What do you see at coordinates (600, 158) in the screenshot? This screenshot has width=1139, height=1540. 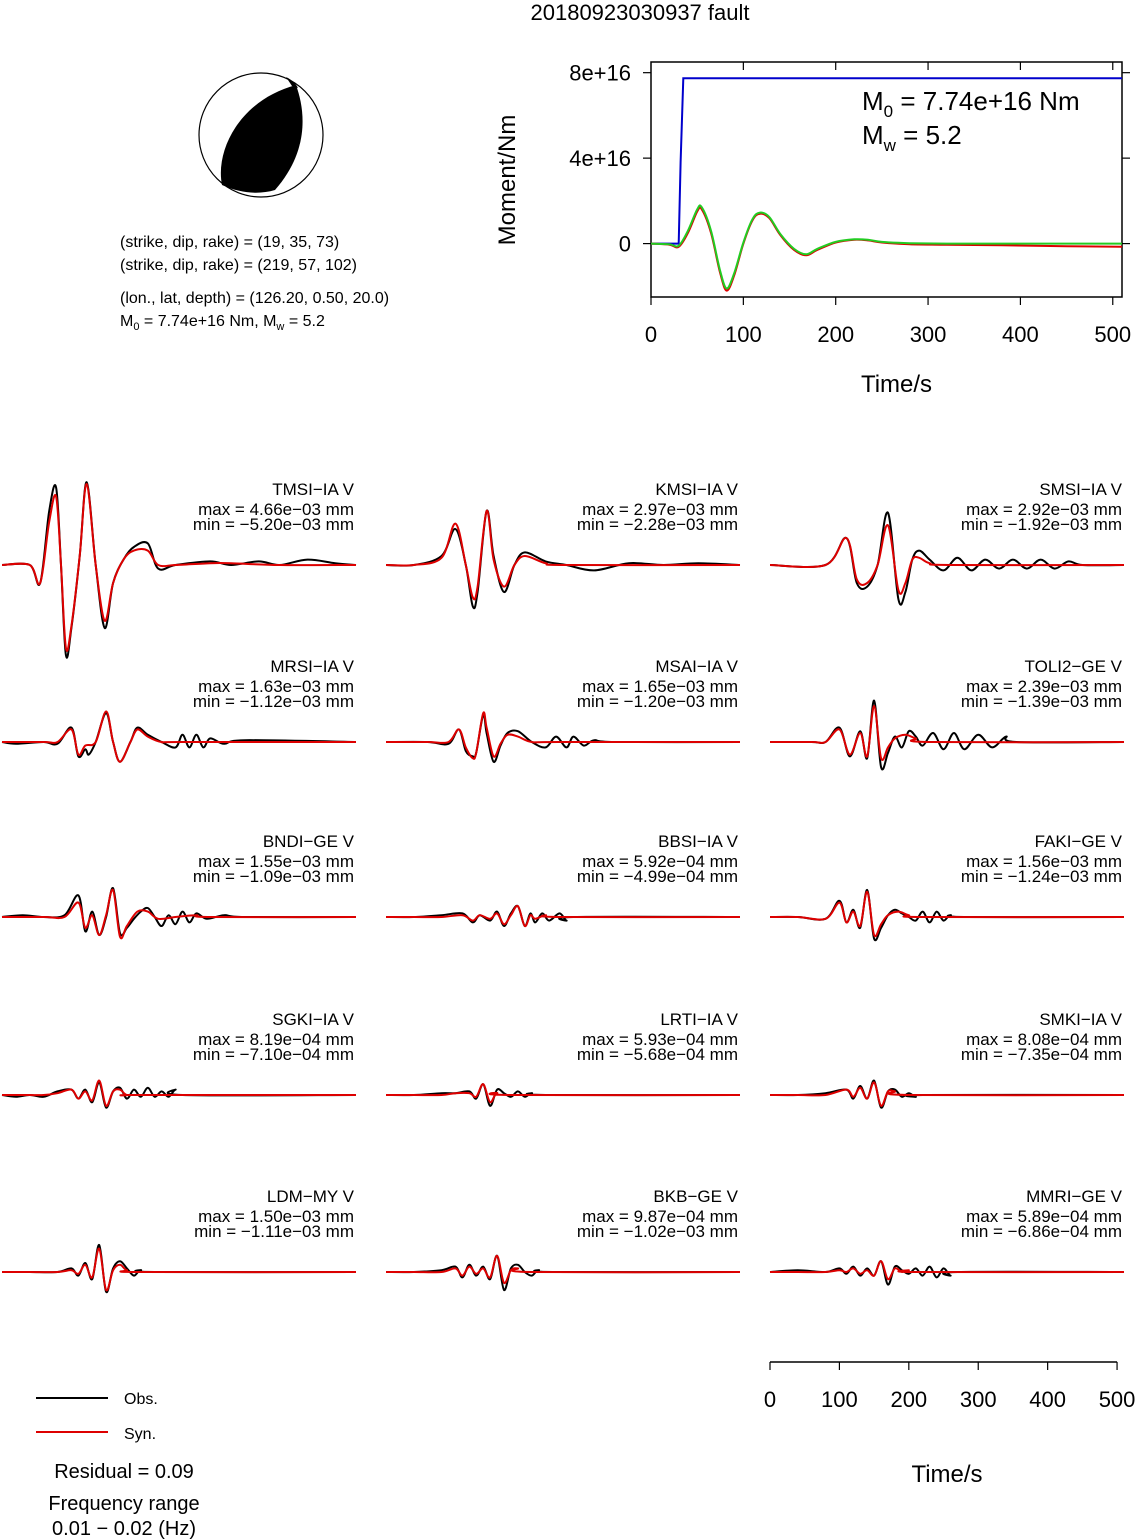 I see `moment-ytick-label: 4e+16` at bounding box center [600, 158].